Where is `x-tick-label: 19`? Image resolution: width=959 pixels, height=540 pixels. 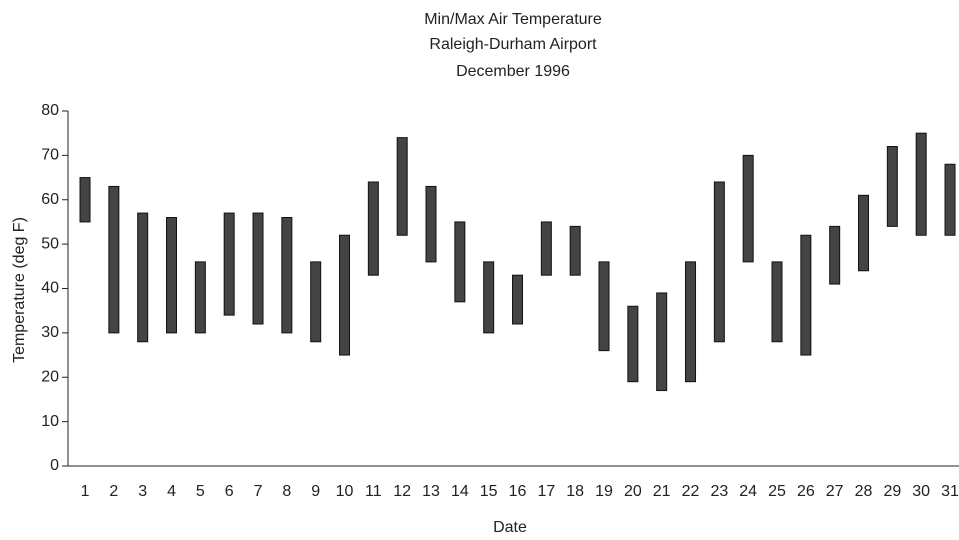
x-tick-label: 19 is located at coordinates (604, 491).